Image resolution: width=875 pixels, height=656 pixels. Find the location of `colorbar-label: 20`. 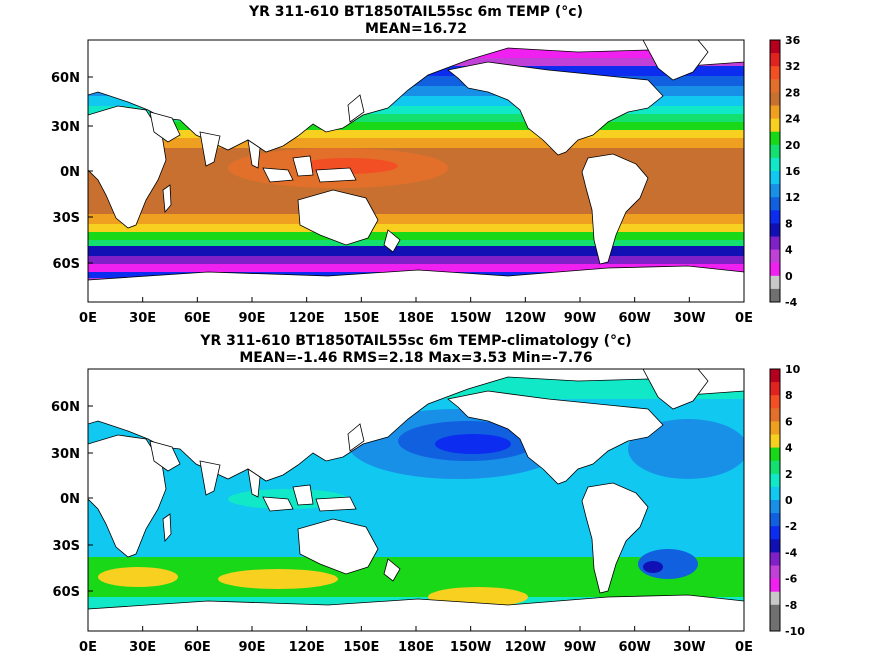

colorbar-label: 20 is located at coordinates (793, 145).